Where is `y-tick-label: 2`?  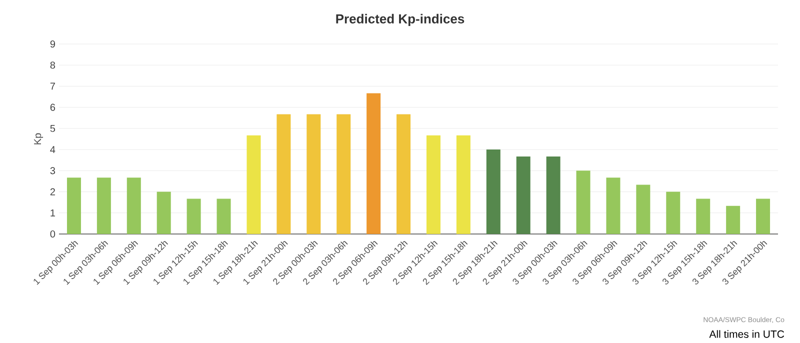 y-tick-label: 2 is located at coordinates (52, 192).